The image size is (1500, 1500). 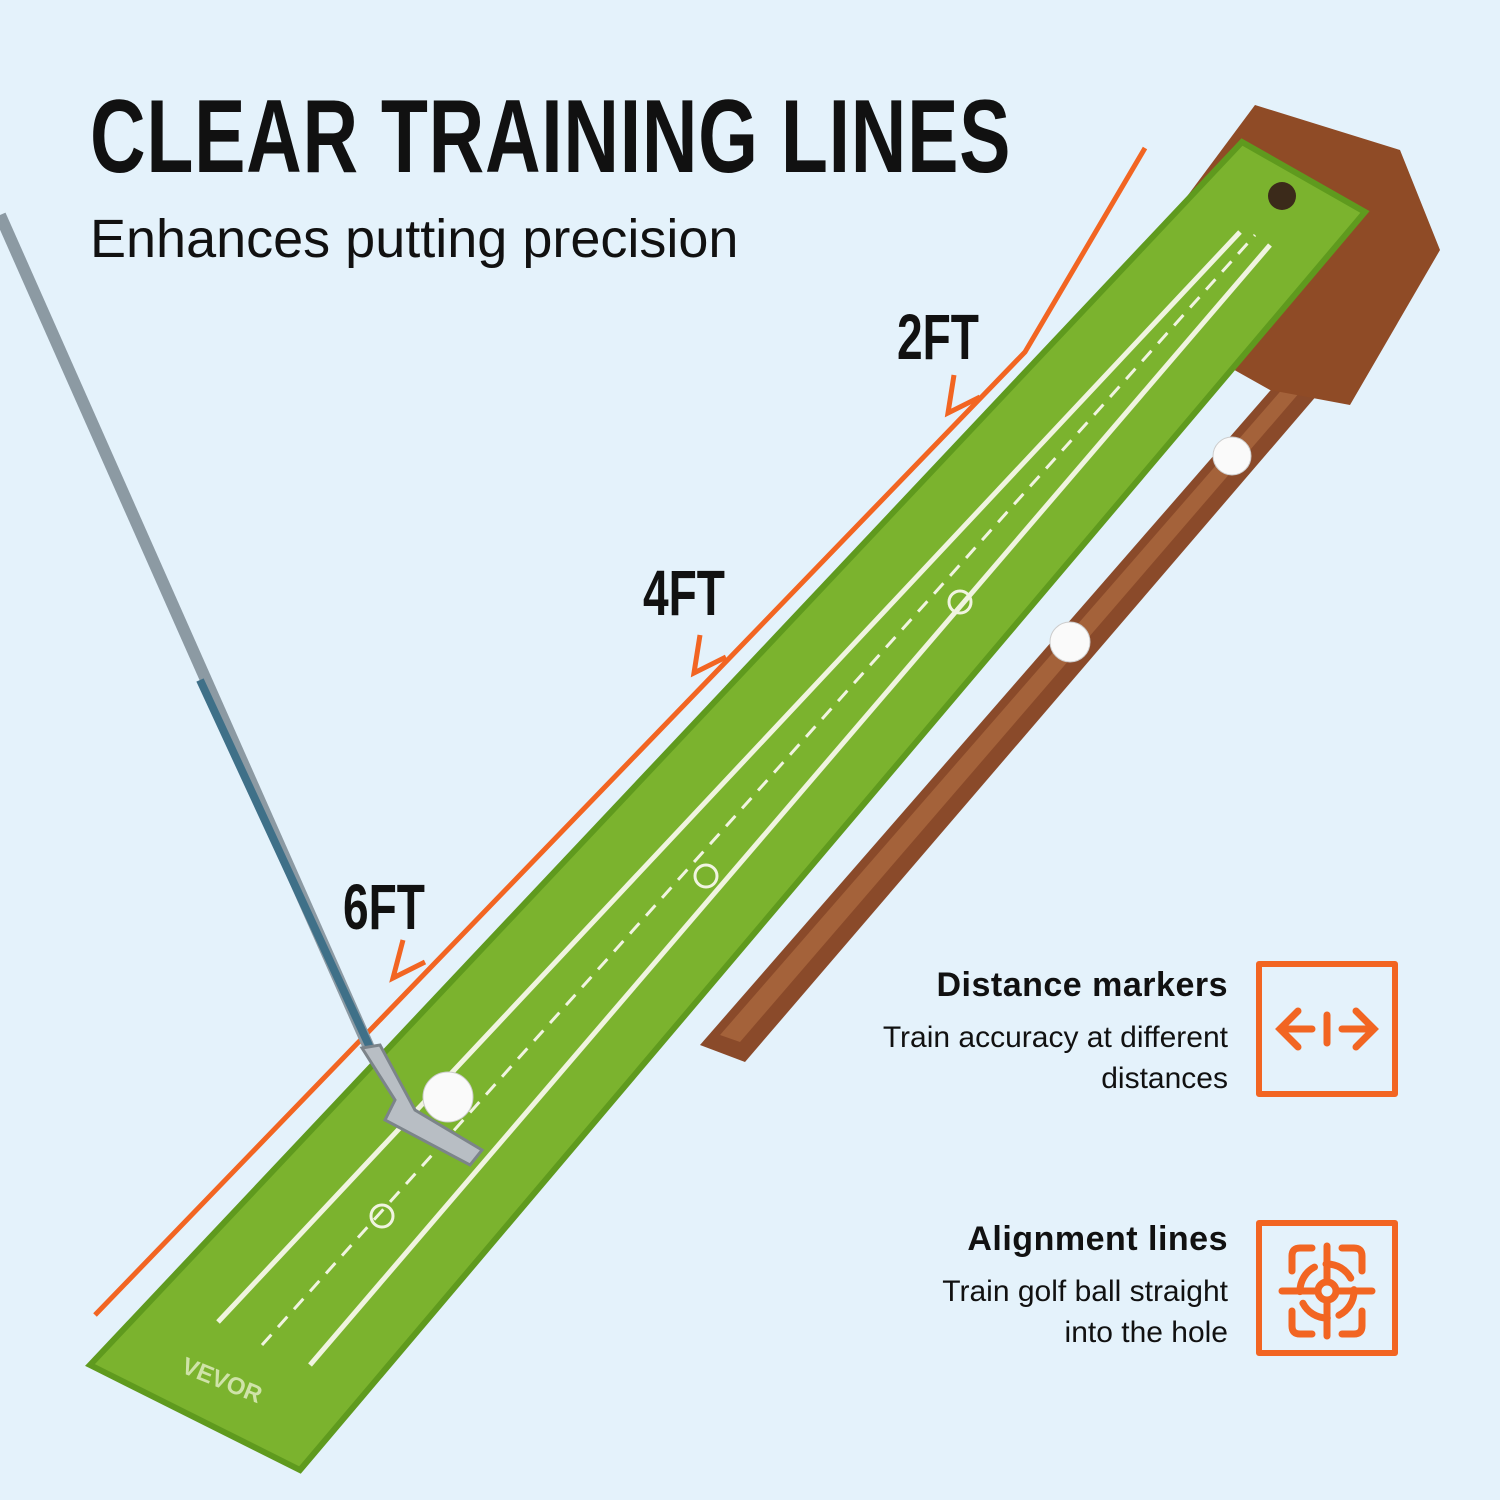 What do you see at coordinates (938, 337) in the screenshot?
I see `distance-label-2ft: 2FT` at bounding box center [938, 337].